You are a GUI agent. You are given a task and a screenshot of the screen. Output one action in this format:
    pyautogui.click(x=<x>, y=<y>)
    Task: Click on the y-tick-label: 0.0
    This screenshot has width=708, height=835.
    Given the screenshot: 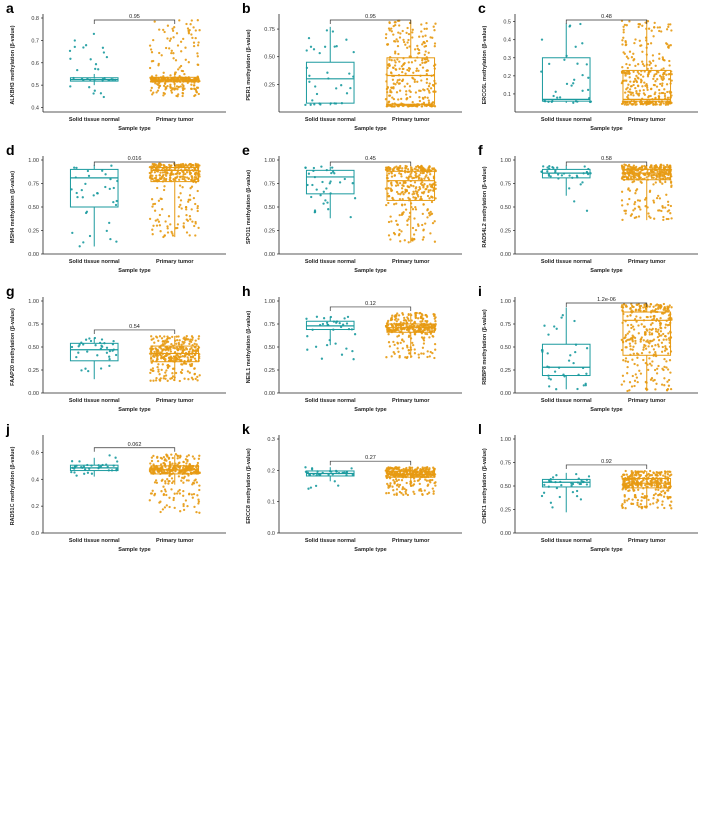 What is the action you would take?
    pyautogui.click(x=35, y=534)
    